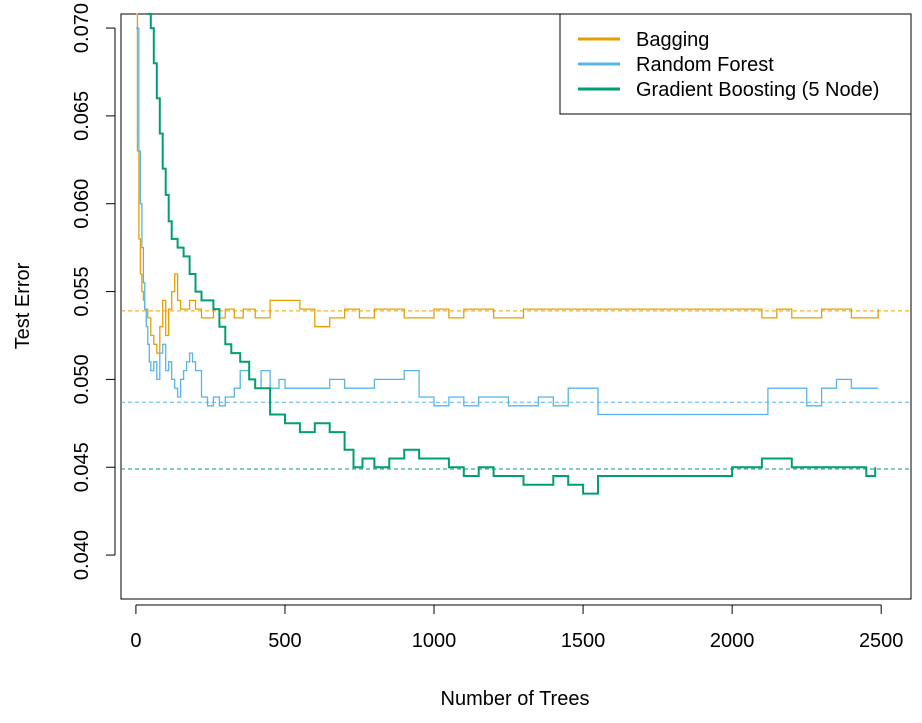  I want to click on y-axis: 0.040 0.045 0.050 0.055 0.060 0.065 0.070, so click(93, 291).